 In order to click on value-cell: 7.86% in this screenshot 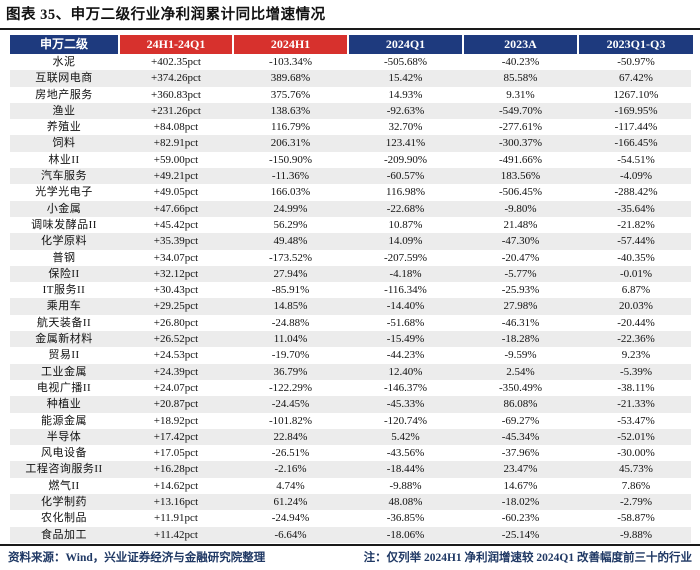, I will do `click(636, 485)`.